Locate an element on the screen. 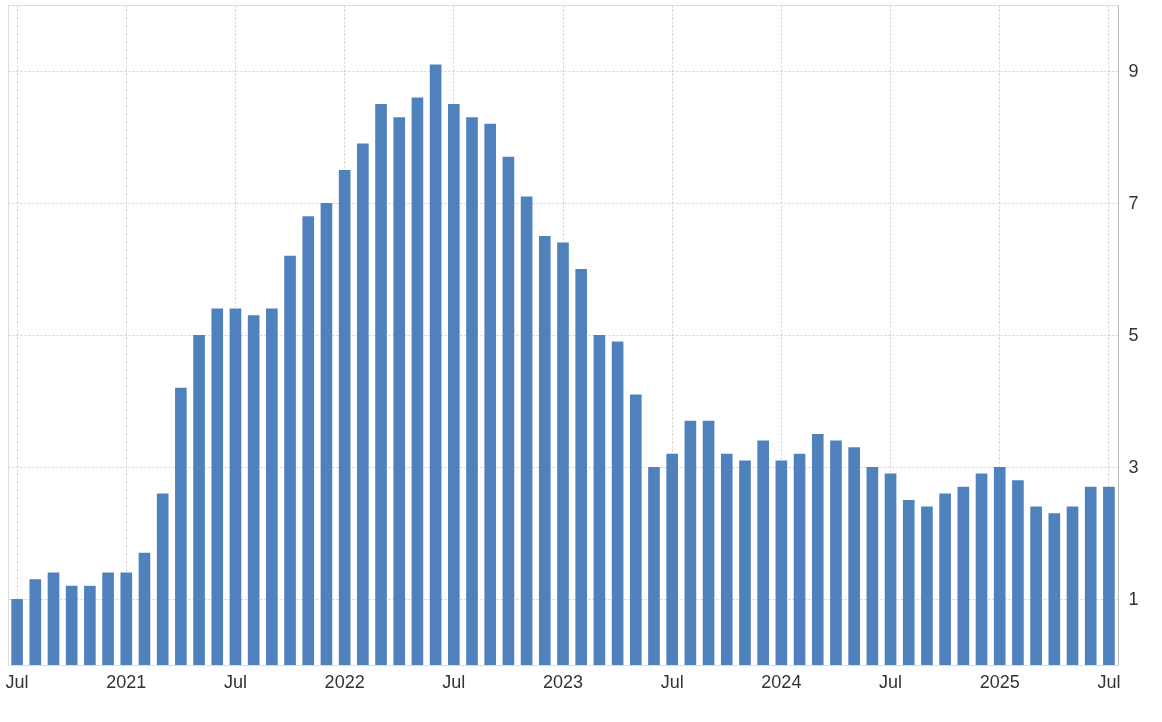  y-tick-label: 3 is located at coordinates (1133, 466).